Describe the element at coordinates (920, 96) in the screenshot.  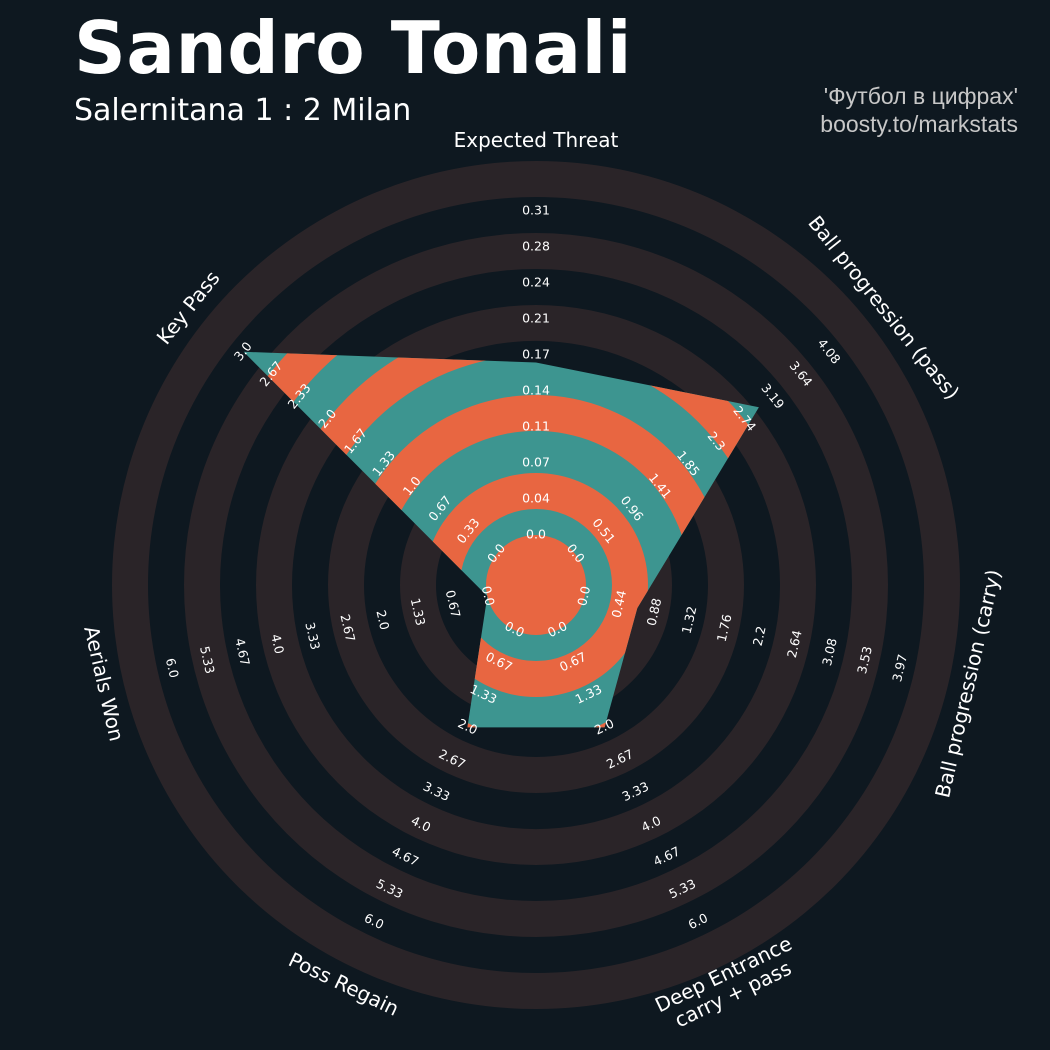
I see `credit-source: 'Футбол в цифрах'` at that location.